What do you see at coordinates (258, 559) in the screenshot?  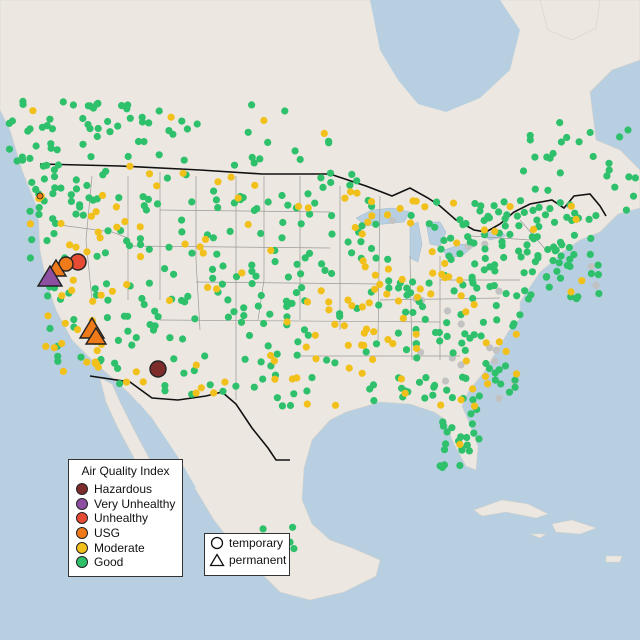 I see `legend-label: permanent` at bounding box center [258, 559].